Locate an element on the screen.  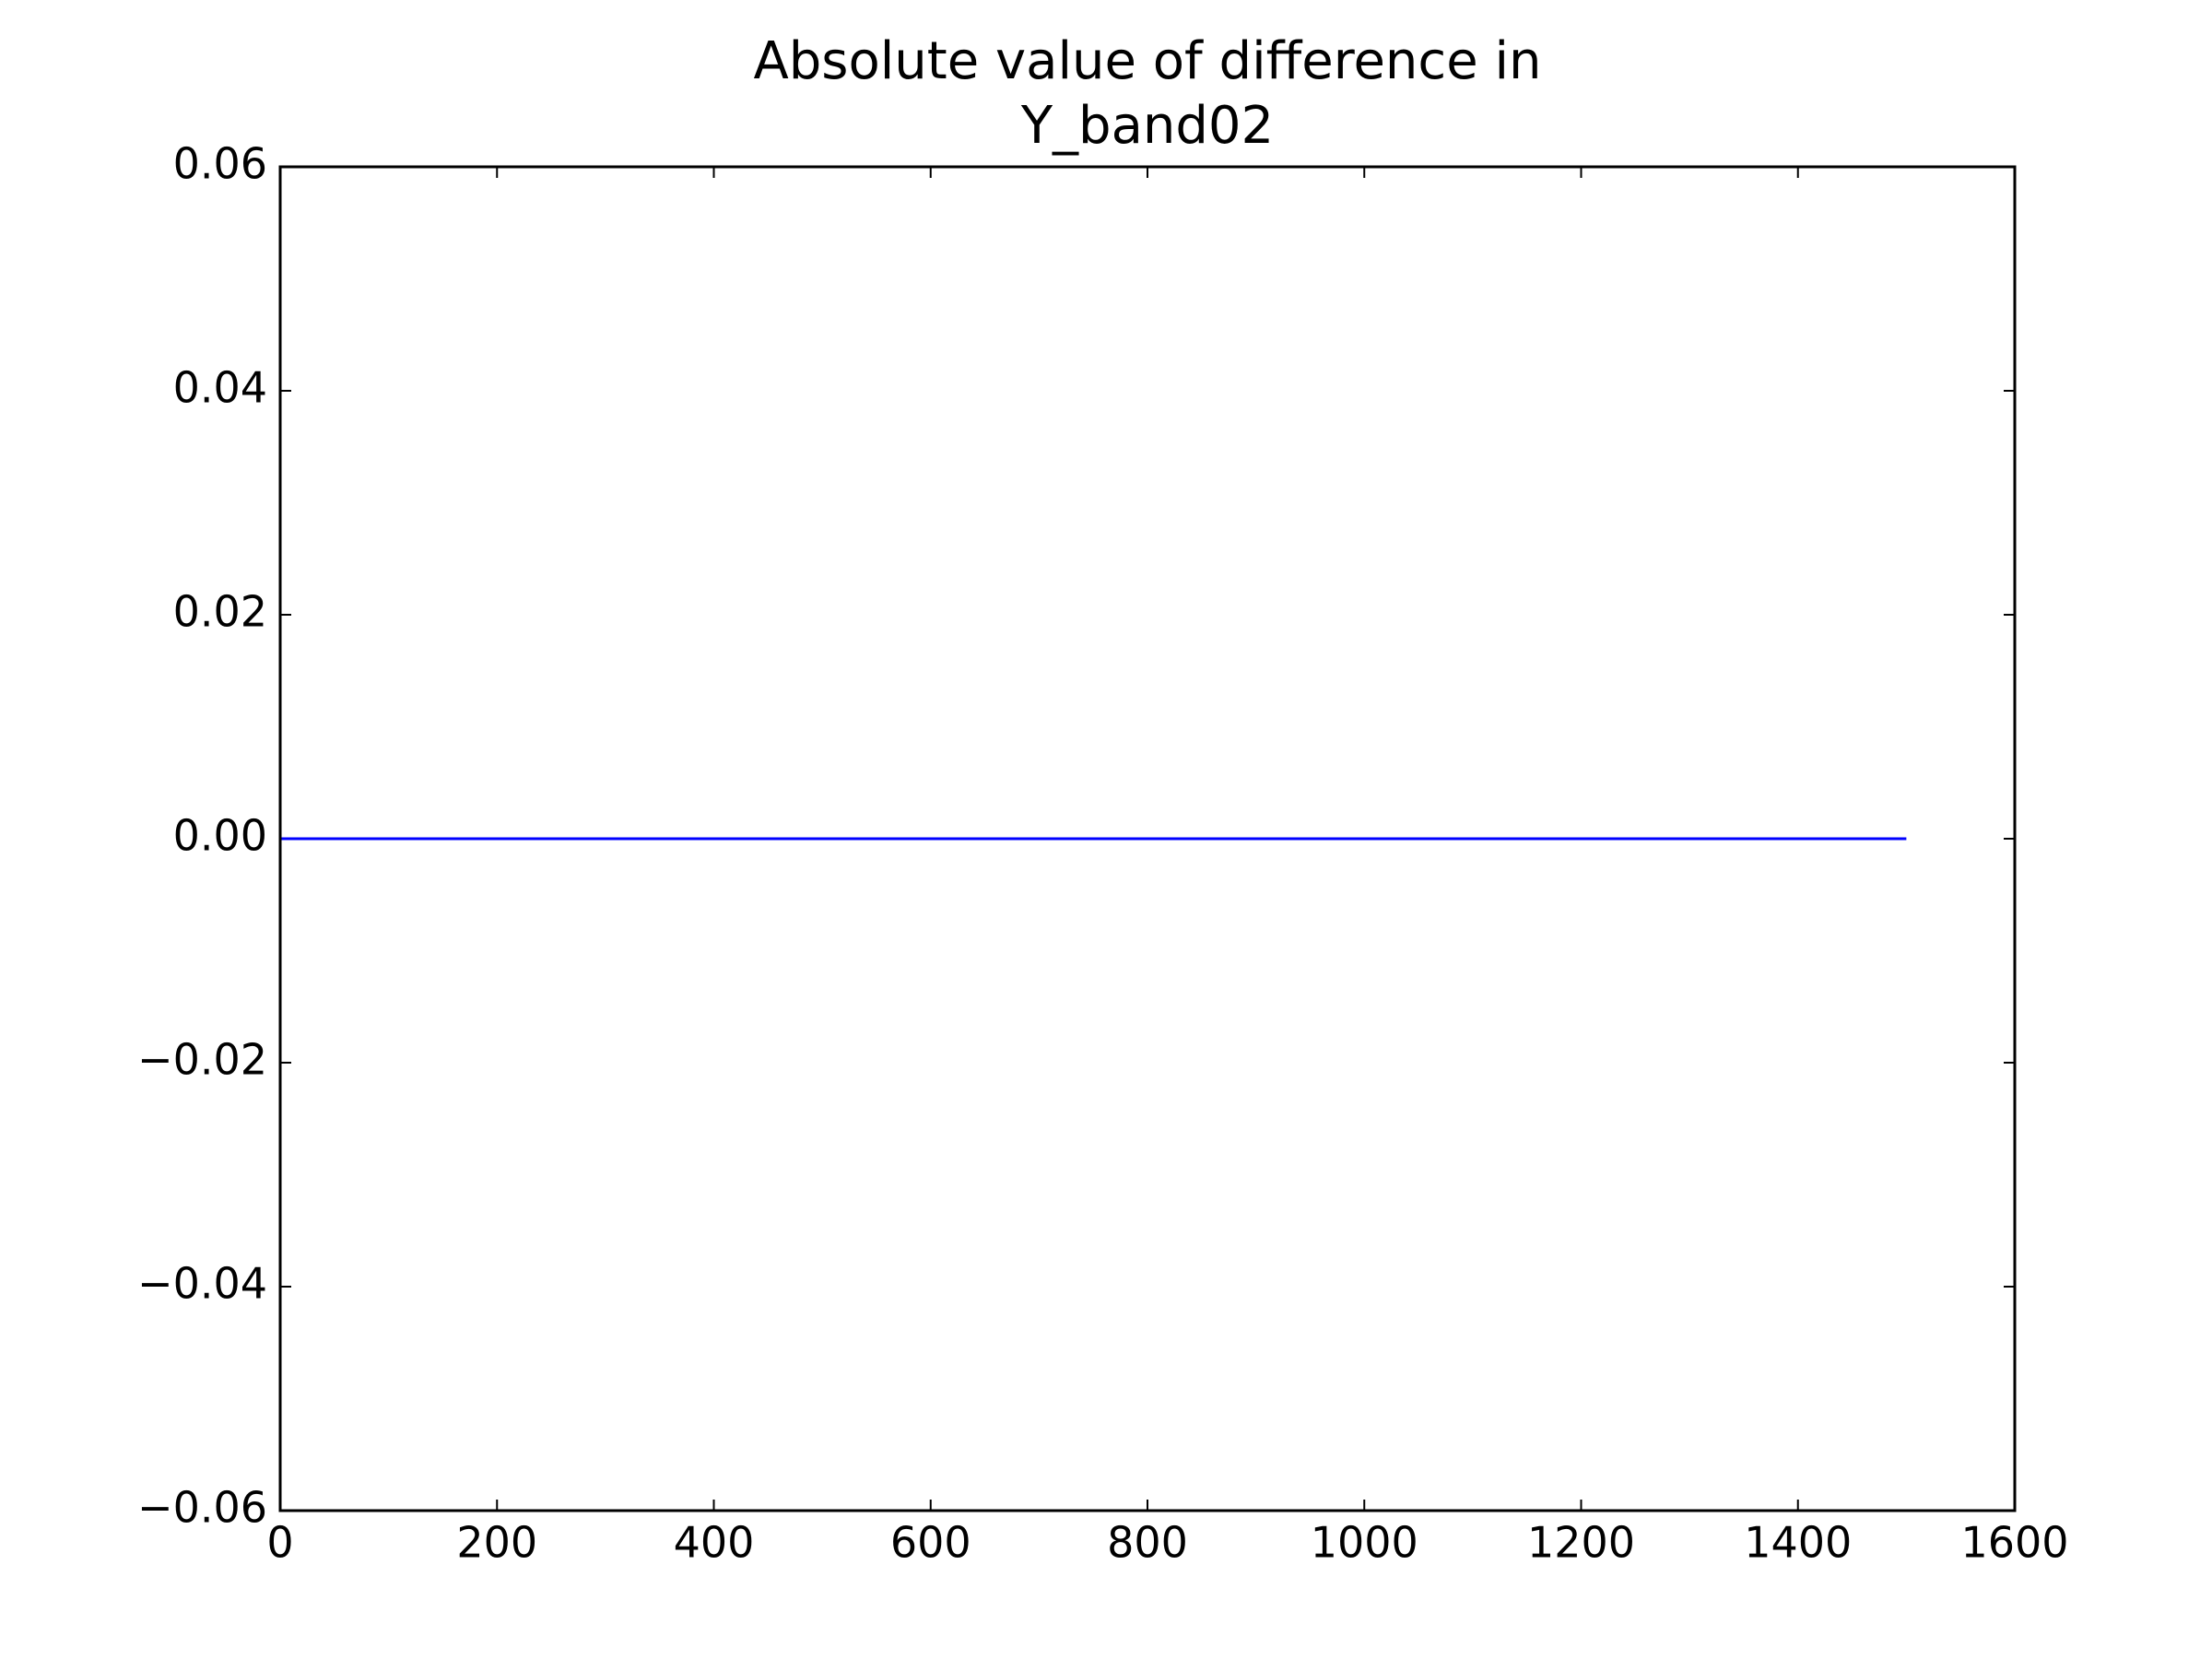
x-tick-label: 200 is located at coordinates (496, 1543).